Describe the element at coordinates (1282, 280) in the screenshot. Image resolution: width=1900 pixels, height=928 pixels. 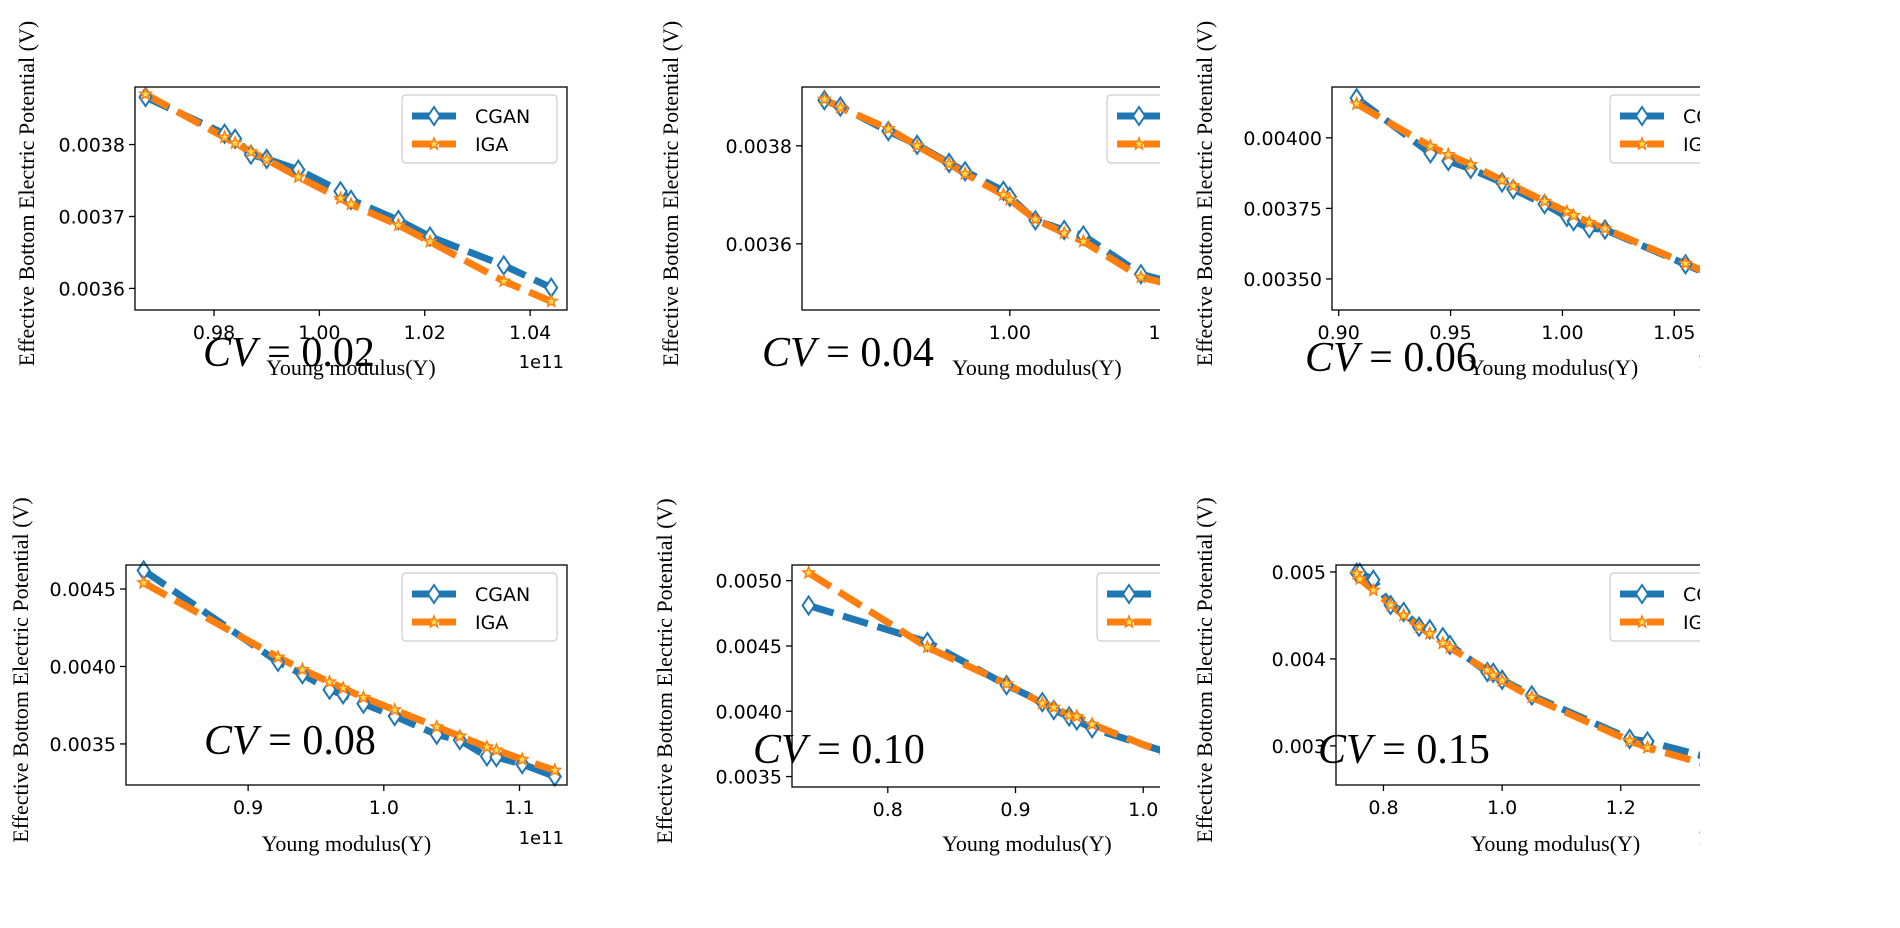
I see `y-tick-label: 0.00350` at that location.